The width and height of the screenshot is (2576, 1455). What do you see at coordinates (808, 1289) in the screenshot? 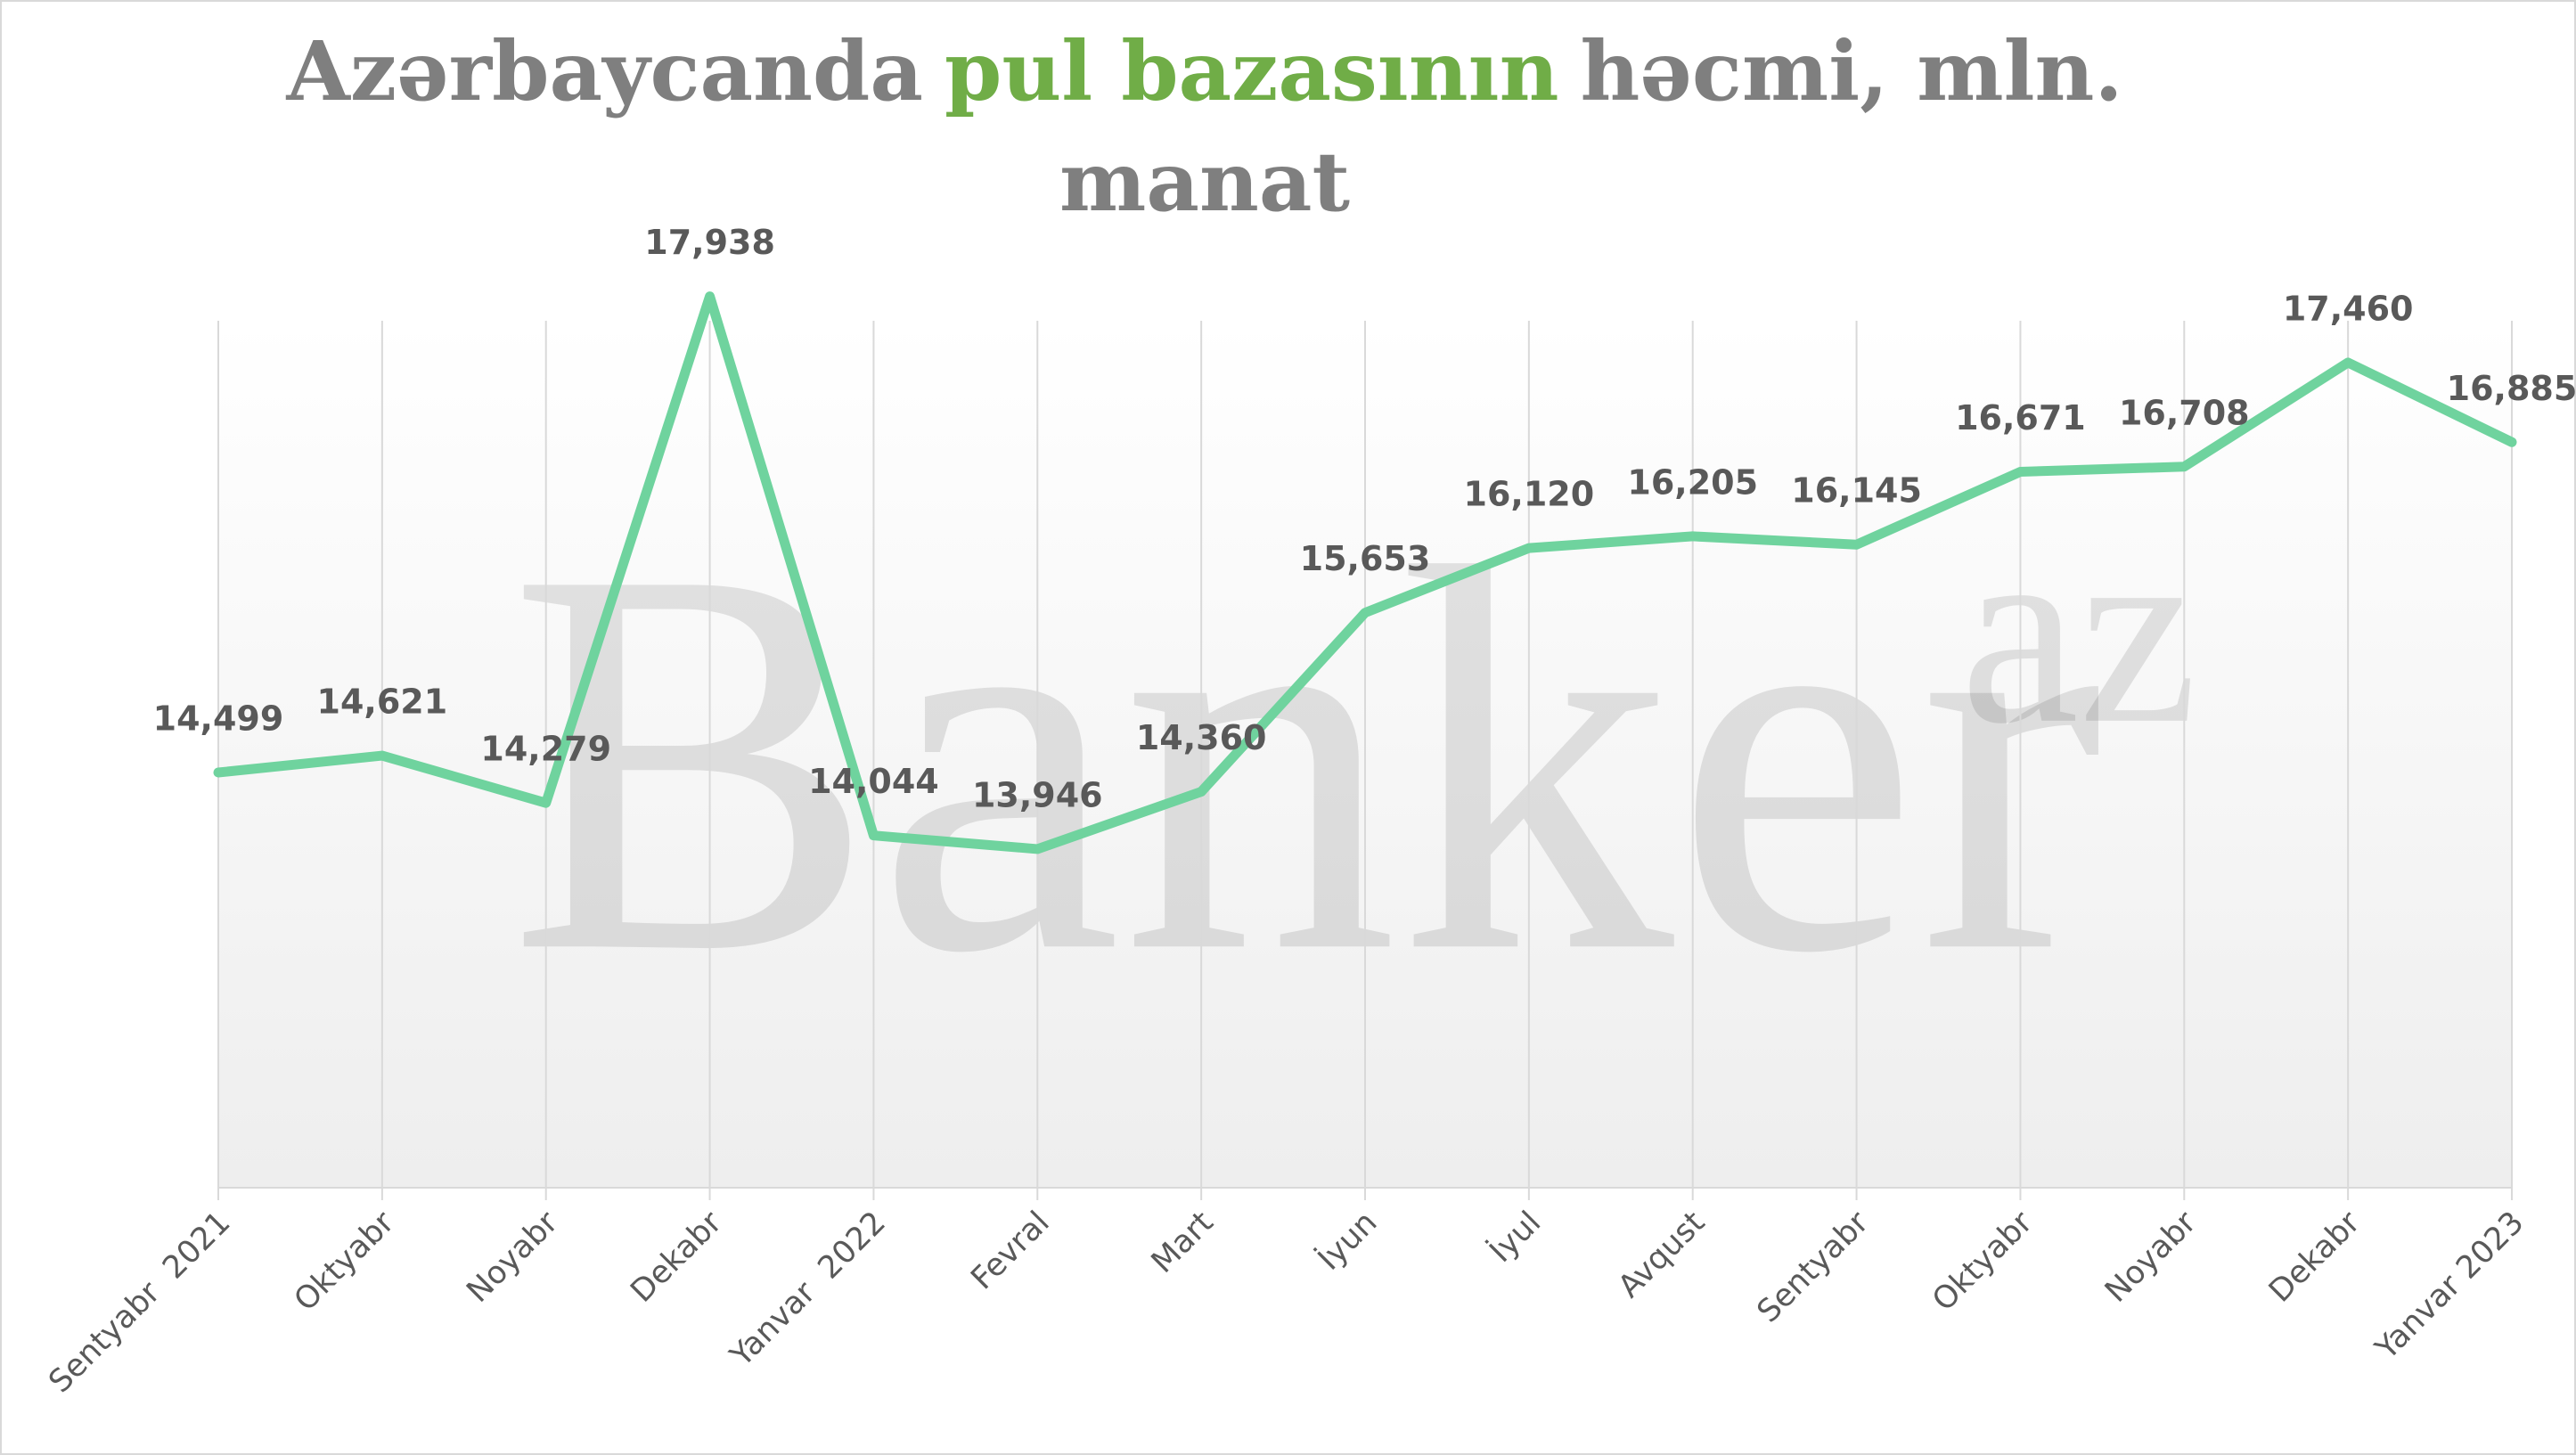
I see `x-tick-label: Yanvar 2022` at bounding box center [808, 1289].